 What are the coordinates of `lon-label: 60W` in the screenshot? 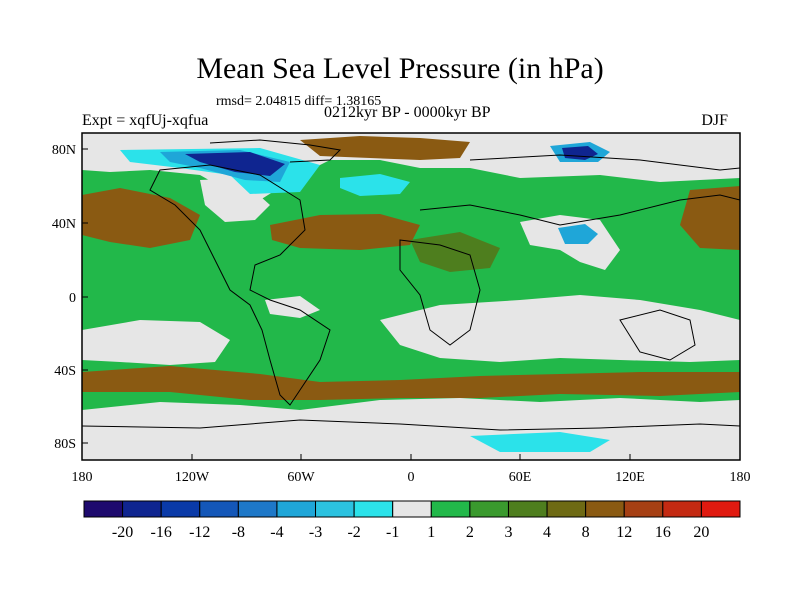 It's located at (301, 477).